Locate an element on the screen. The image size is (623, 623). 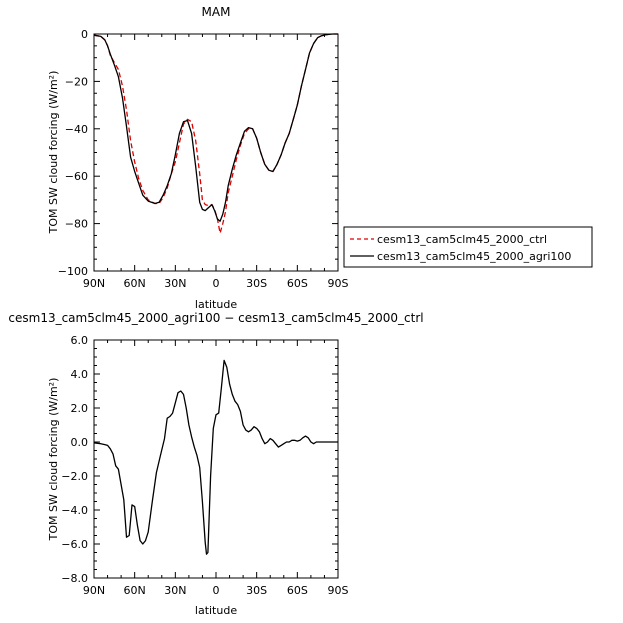
bottom-series-lines is located at coordinates (215, 457).